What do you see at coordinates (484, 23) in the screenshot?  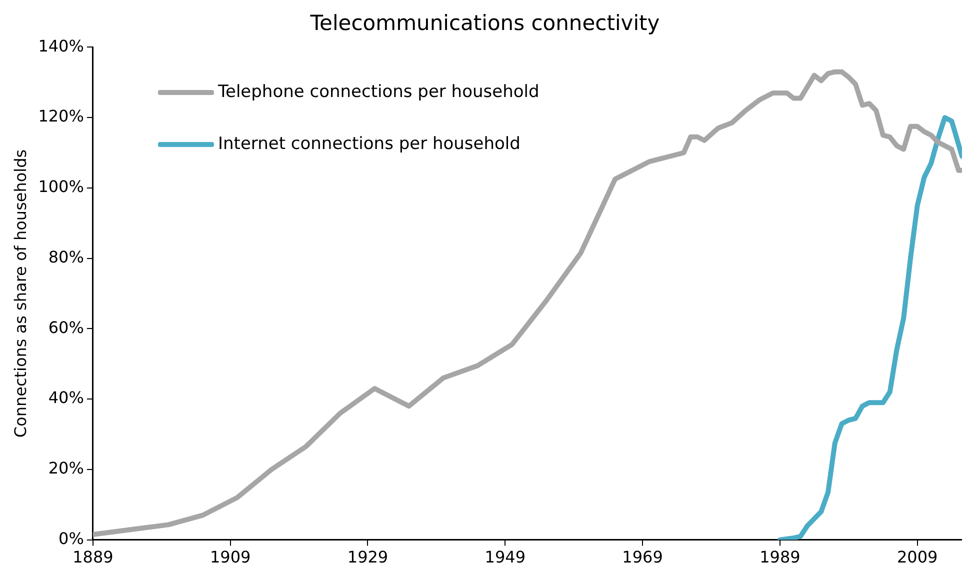 I see `chart-title: Telecommunications connectivity` at bounding box center [484, 23].